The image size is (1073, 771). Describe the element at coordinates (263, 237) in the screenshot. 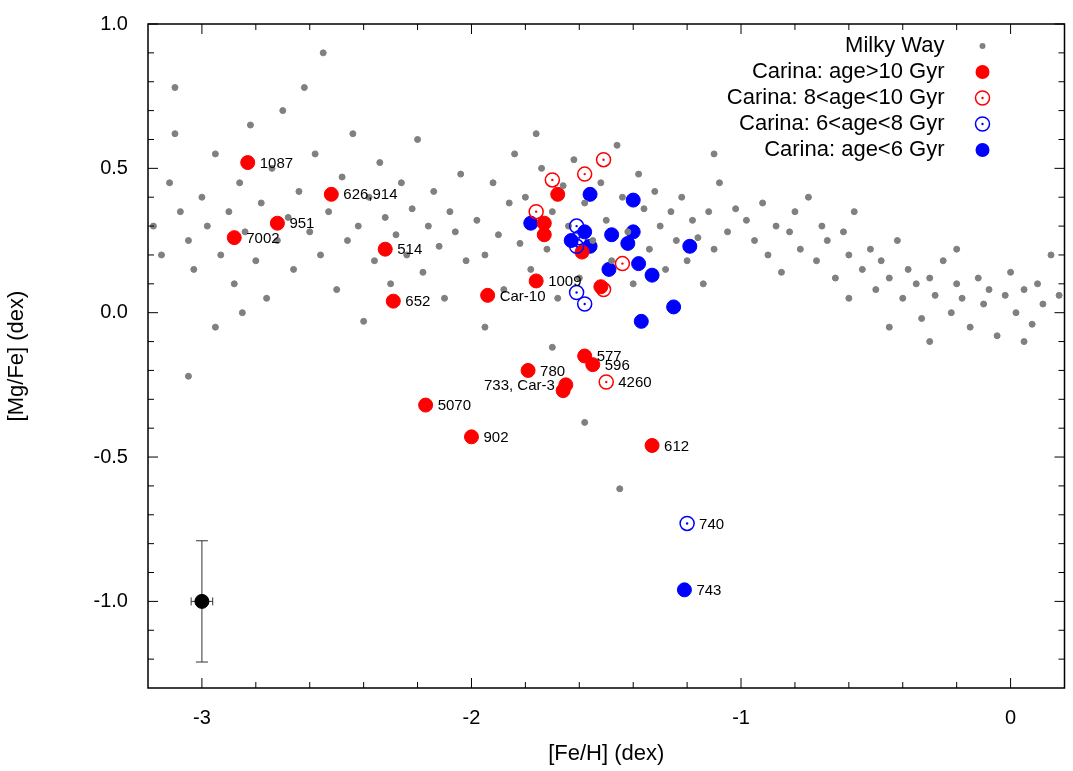

I see `annotation: 7002` at that location.